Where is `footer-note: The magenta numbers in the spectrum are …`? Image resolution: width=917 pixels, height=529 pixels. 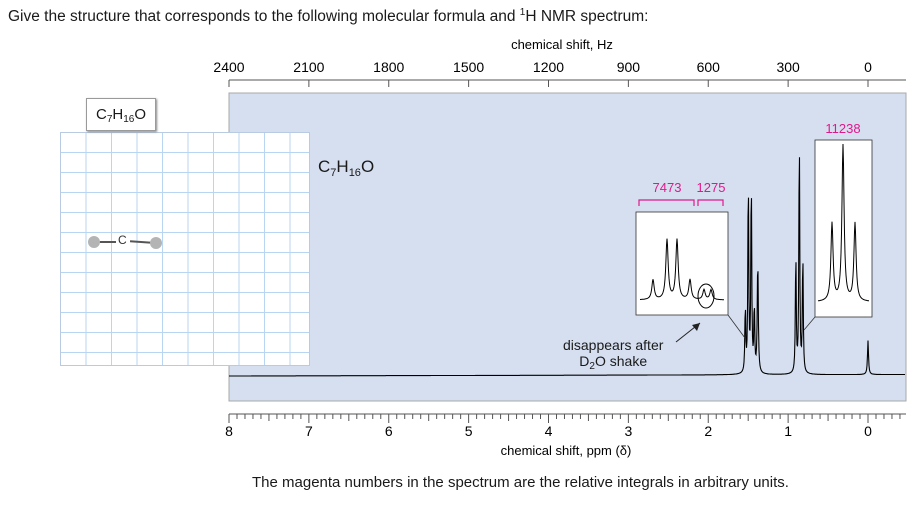 footer-note: The magenta numbers in the spectrum are … is located at coordinates (520, 482).